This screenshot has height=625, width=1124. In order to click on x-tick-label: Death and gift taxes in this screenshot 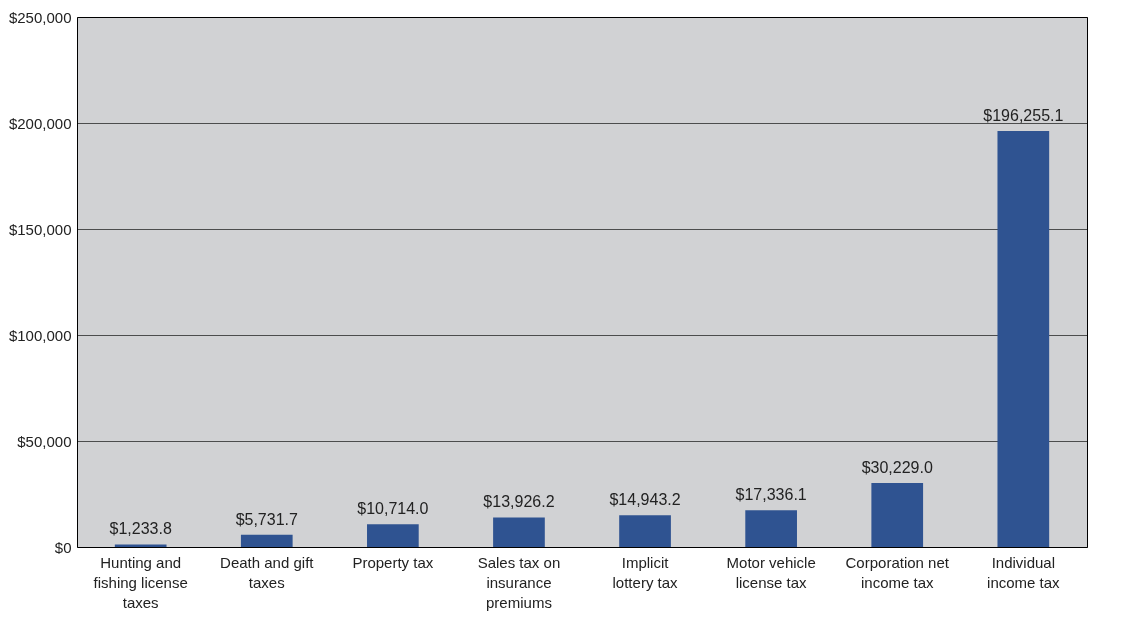, I will do `click(267, 572)`.